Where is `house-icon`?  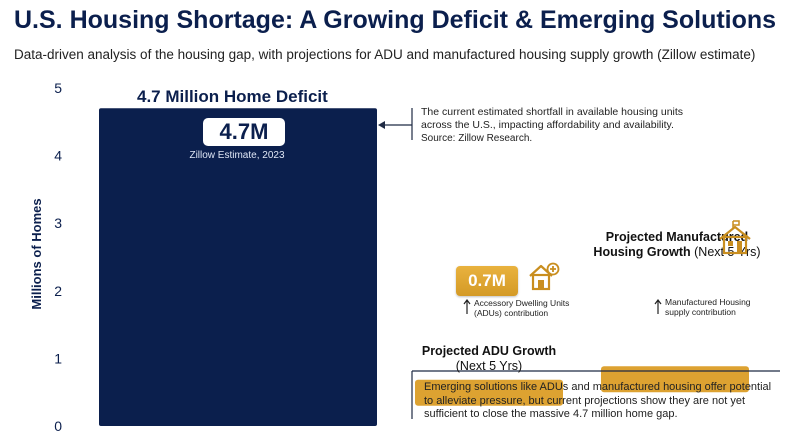 house-icon is located at coordinates (735, 239).